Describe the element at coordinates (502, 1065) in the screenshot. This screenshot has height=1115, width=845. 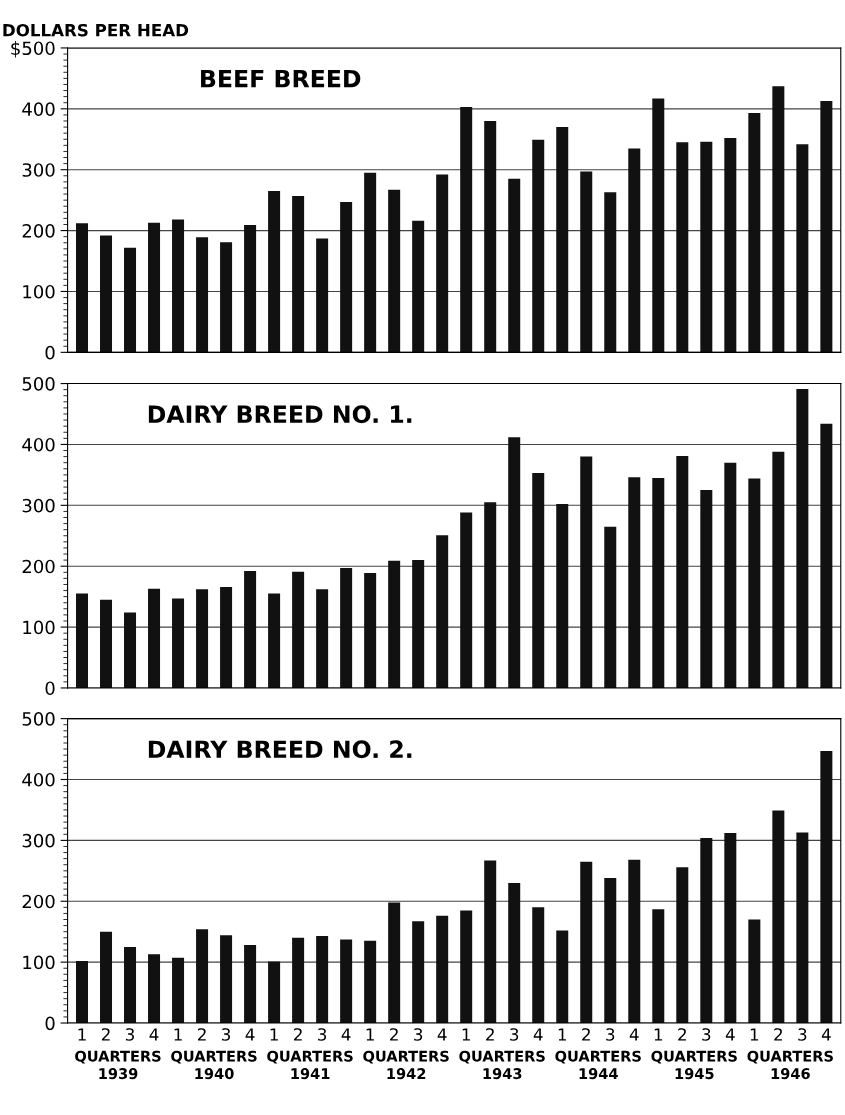
I see `text: QUARTERS 1943` at that location.